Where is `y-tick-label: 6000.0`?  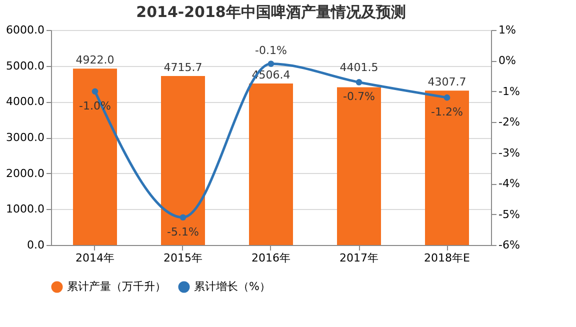
y-tick-label: 6000.0 is located at coordinates (25, 30).